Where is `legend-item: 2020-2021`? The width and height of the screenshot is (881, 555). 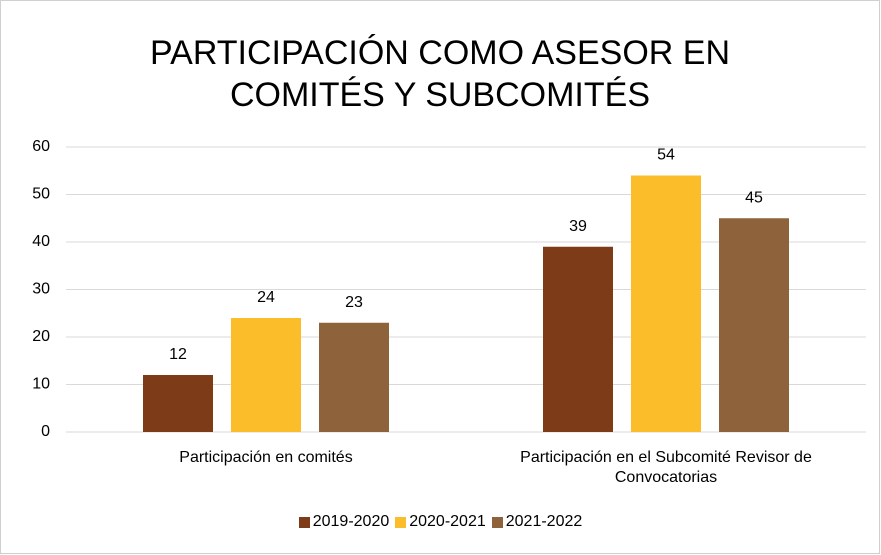
legend-item: 2020-2021 is located at coordinates (440, 522).